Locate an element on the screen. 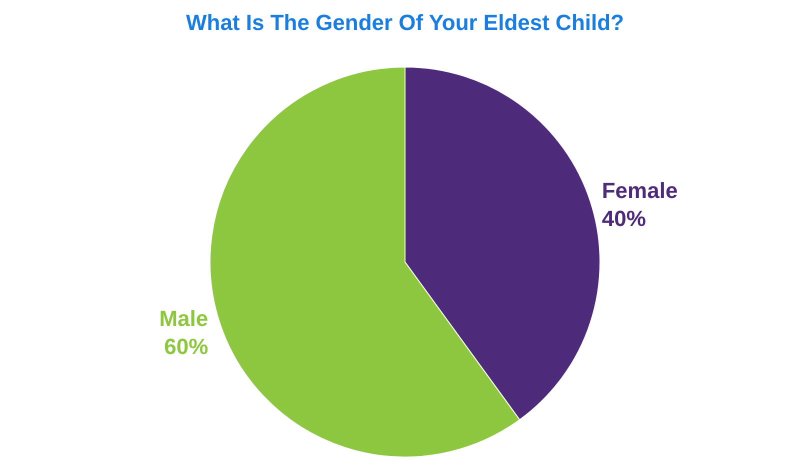 The width and height of the screenshot is (810, 474). slice-label: Male is located at coordinates (183, 318).